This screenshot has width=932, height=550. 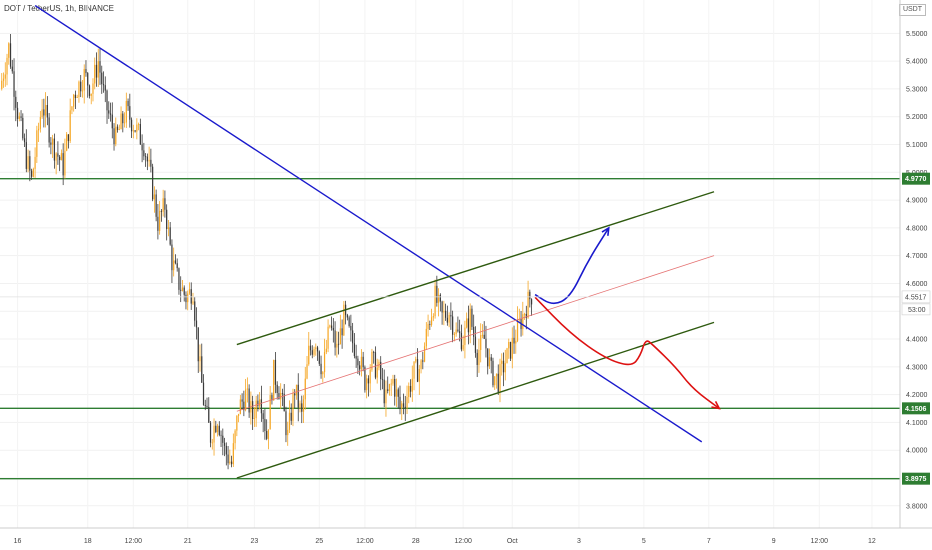 I want to click on channel-lower-line, so click(x=475, y=400).